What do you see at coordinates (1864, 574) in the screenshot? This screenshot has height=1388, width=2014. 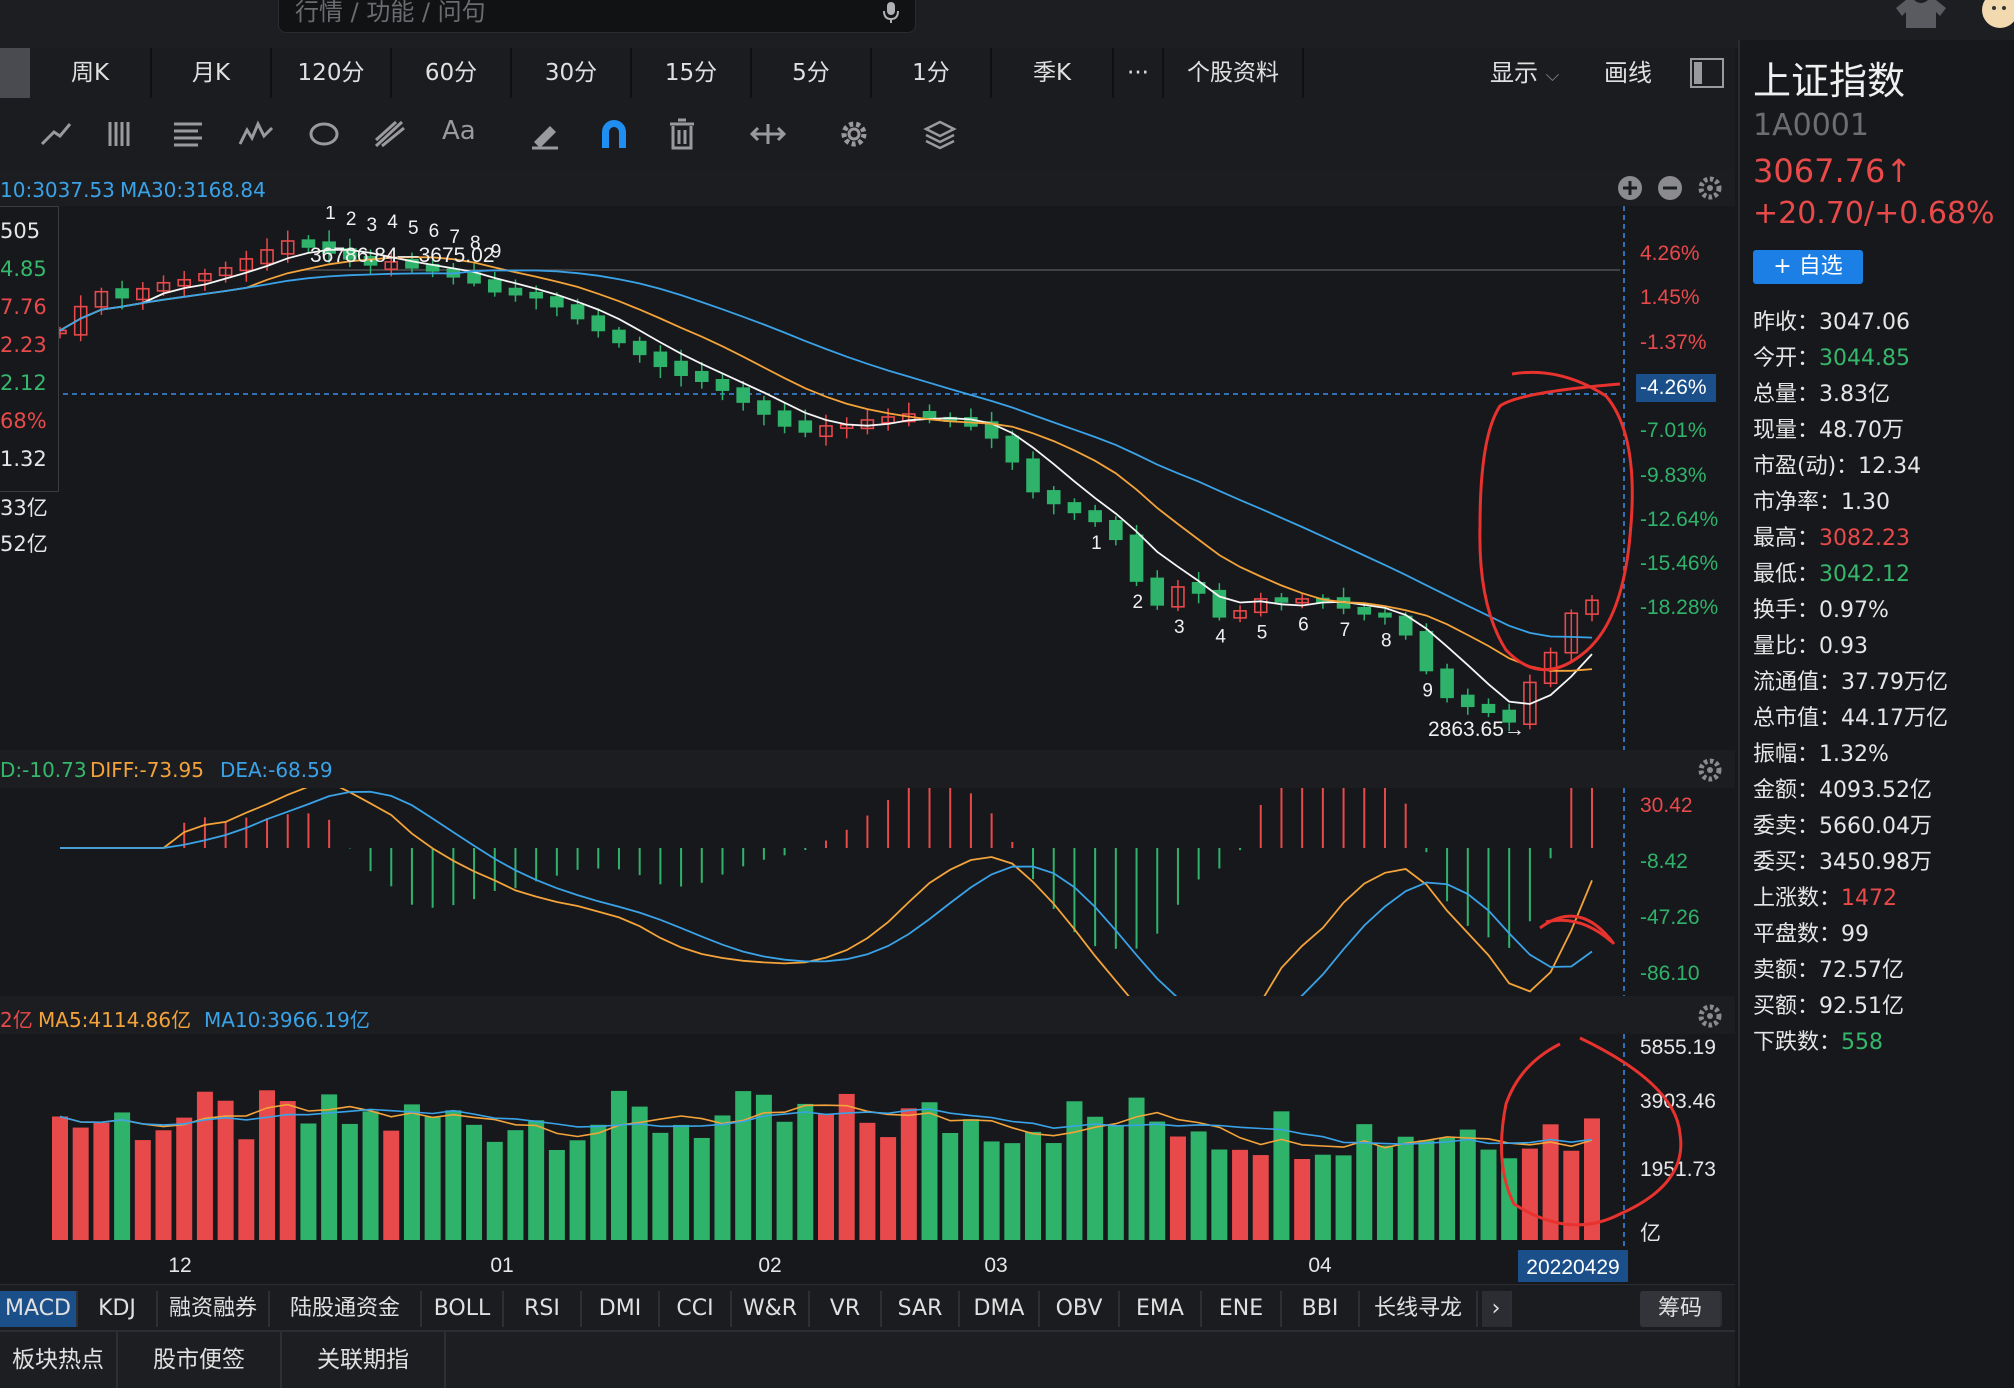 I see `quote-row-value: 3042.12` at bounding box center [1864, 574].